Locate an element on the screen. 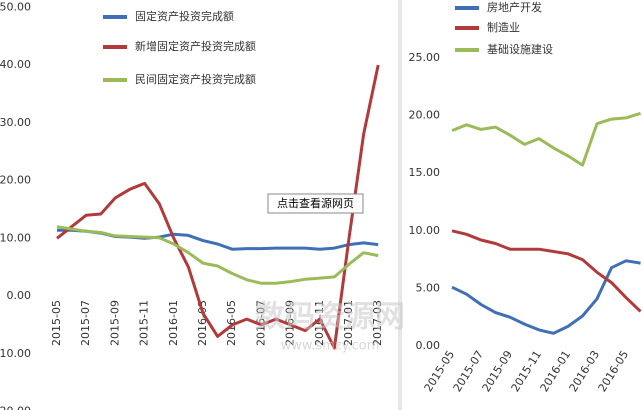  x-tick-label: 2016-01 is located at coordinates (173, 323).